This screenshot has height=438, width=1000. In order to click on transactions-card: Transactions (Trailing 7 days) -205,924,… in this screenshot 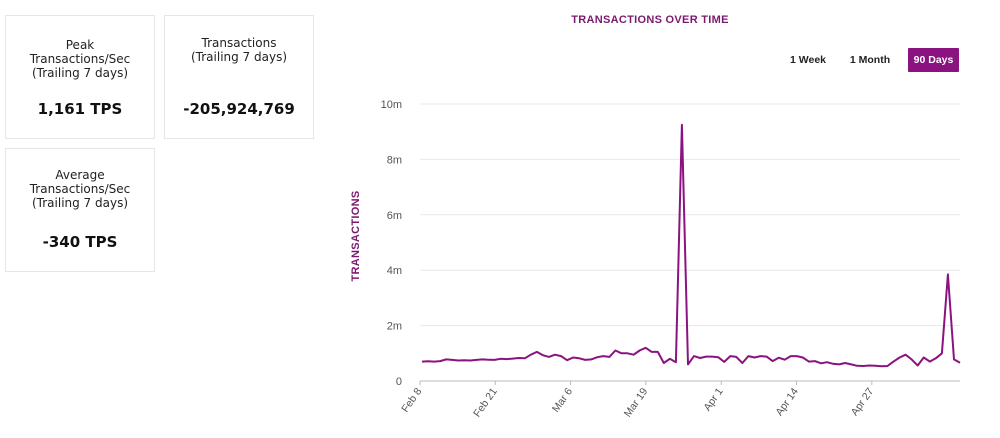, I will do `click(239, 77)`.